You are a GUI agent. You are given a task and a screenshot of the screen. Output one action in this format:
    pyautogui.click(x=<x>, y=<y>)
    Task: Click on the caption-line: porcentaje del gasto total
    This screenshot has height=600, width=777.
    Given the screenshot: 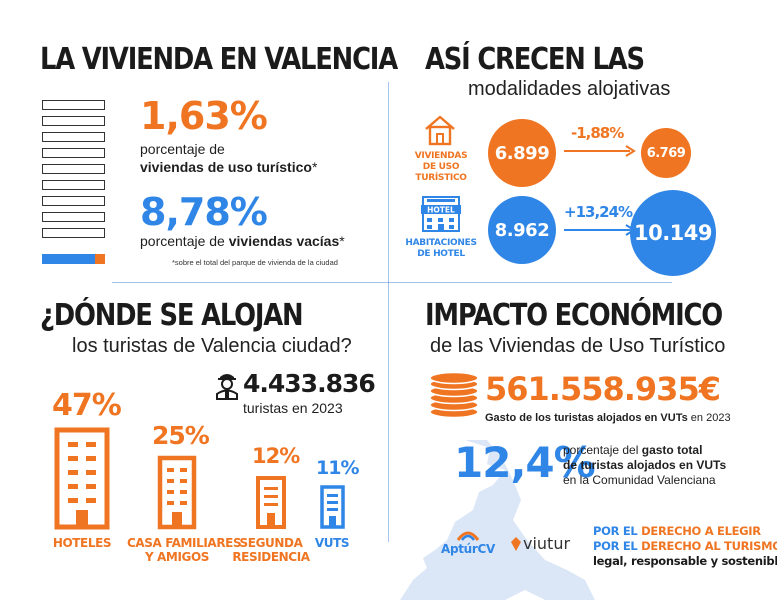 What is the action you would take?
    pyautogui.click(x=644, y=450)
    